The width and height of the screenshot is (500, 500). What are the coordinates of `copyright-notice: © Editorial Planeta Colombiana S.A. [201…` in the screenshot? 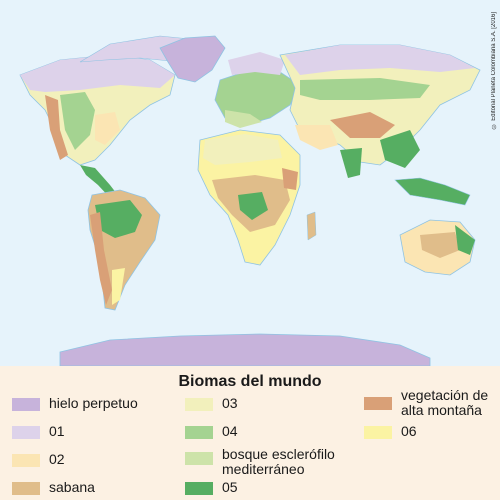 It's located at (494, 70).